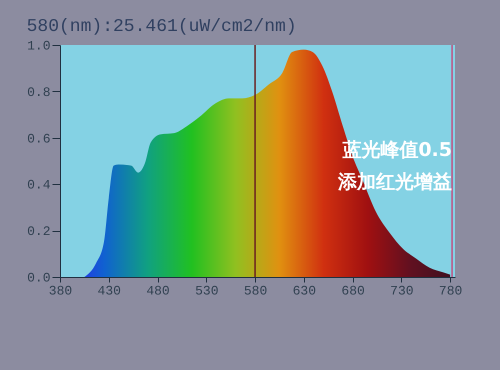  Describe the element at coordinates (158, 291) in the screenshot. I see `x-tick-label: 480` at that location.